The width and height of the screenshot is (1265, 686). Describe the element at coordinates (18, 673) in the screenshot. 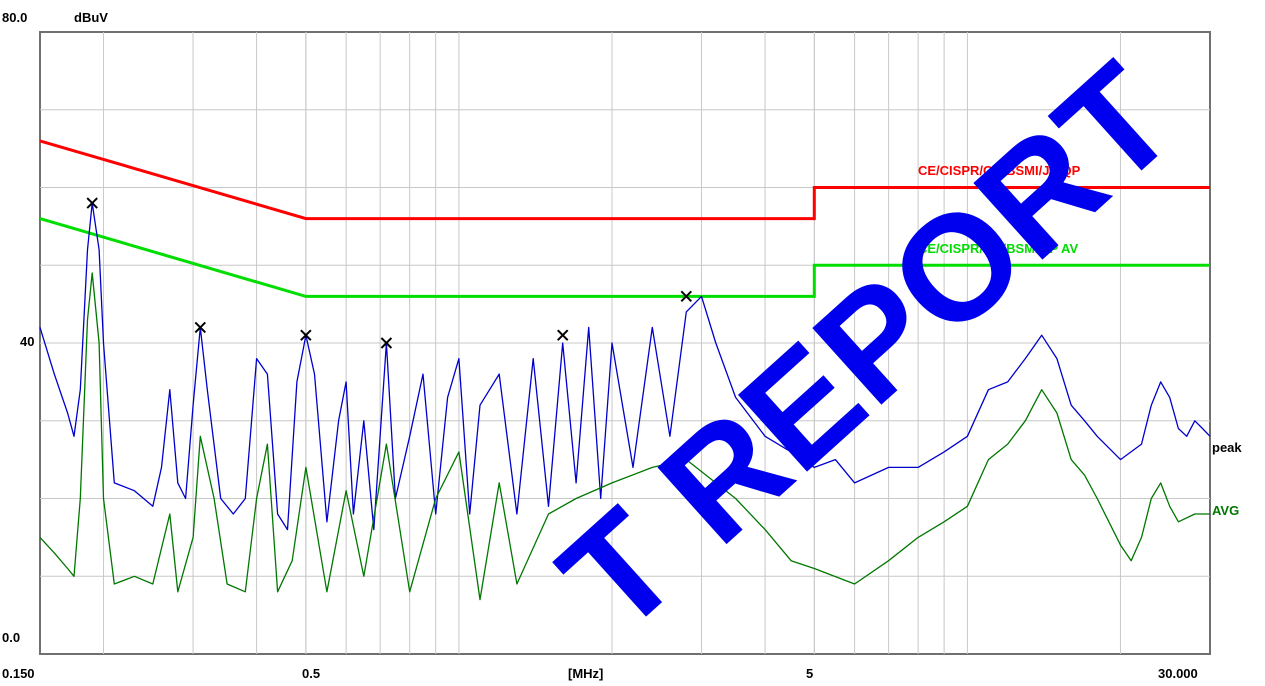

I see `x-tick-start: 0.150` at that location.